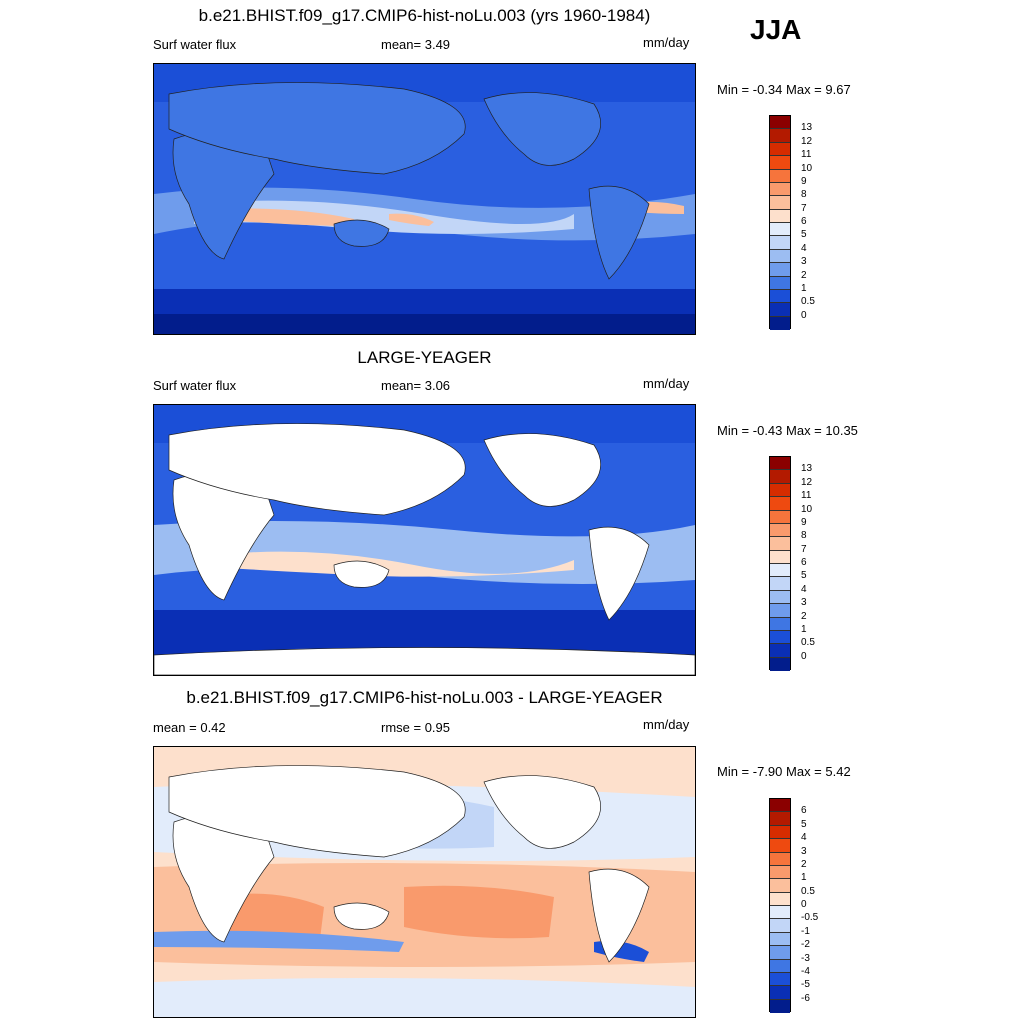 The image size is (1024, 1024). What do you see at coordinates (416, 385) in the screenshot?
I see `panel-2-mean-label: mean= 3.06` at bounding box center [416, 385].